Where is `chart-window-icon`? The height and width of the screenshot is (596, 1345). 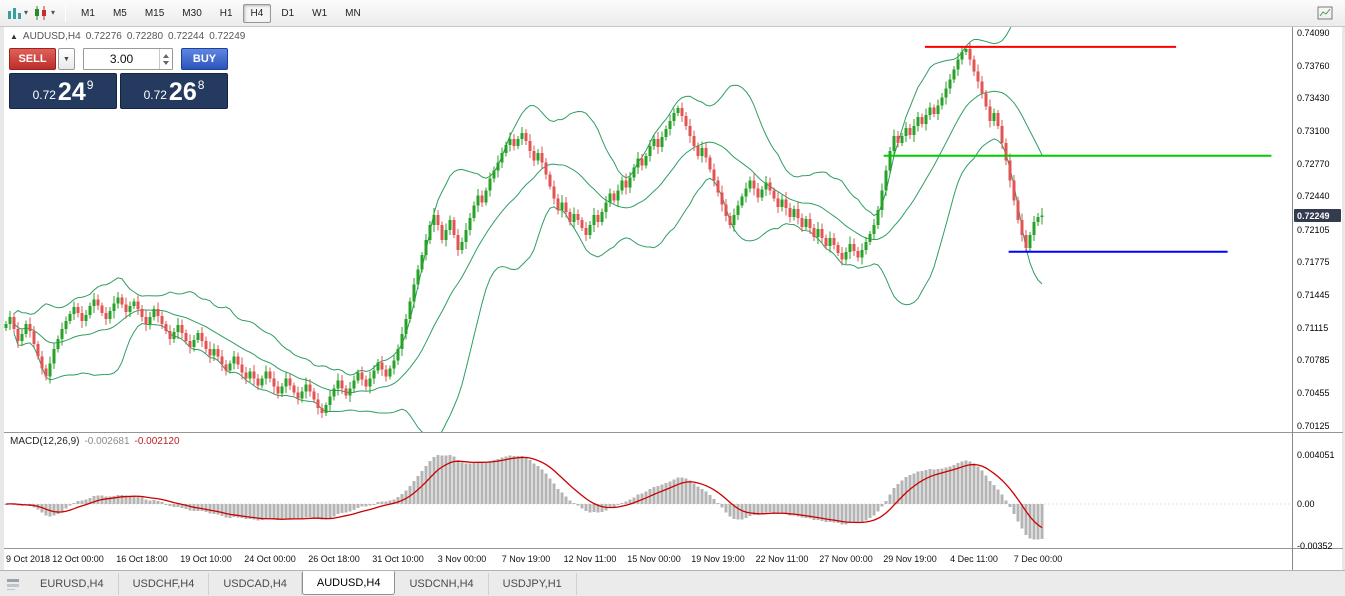
chart-window-icon is located at coordinates (1325, 13).